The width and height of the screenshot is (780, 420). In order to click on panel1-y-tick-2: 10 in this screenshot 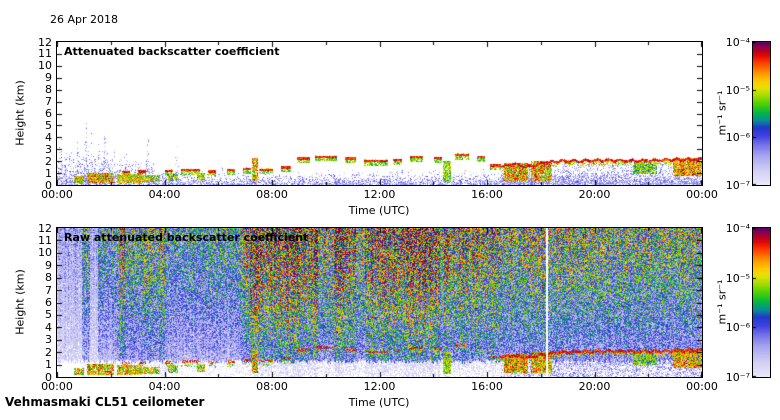, I will do `click(45, 66)`.